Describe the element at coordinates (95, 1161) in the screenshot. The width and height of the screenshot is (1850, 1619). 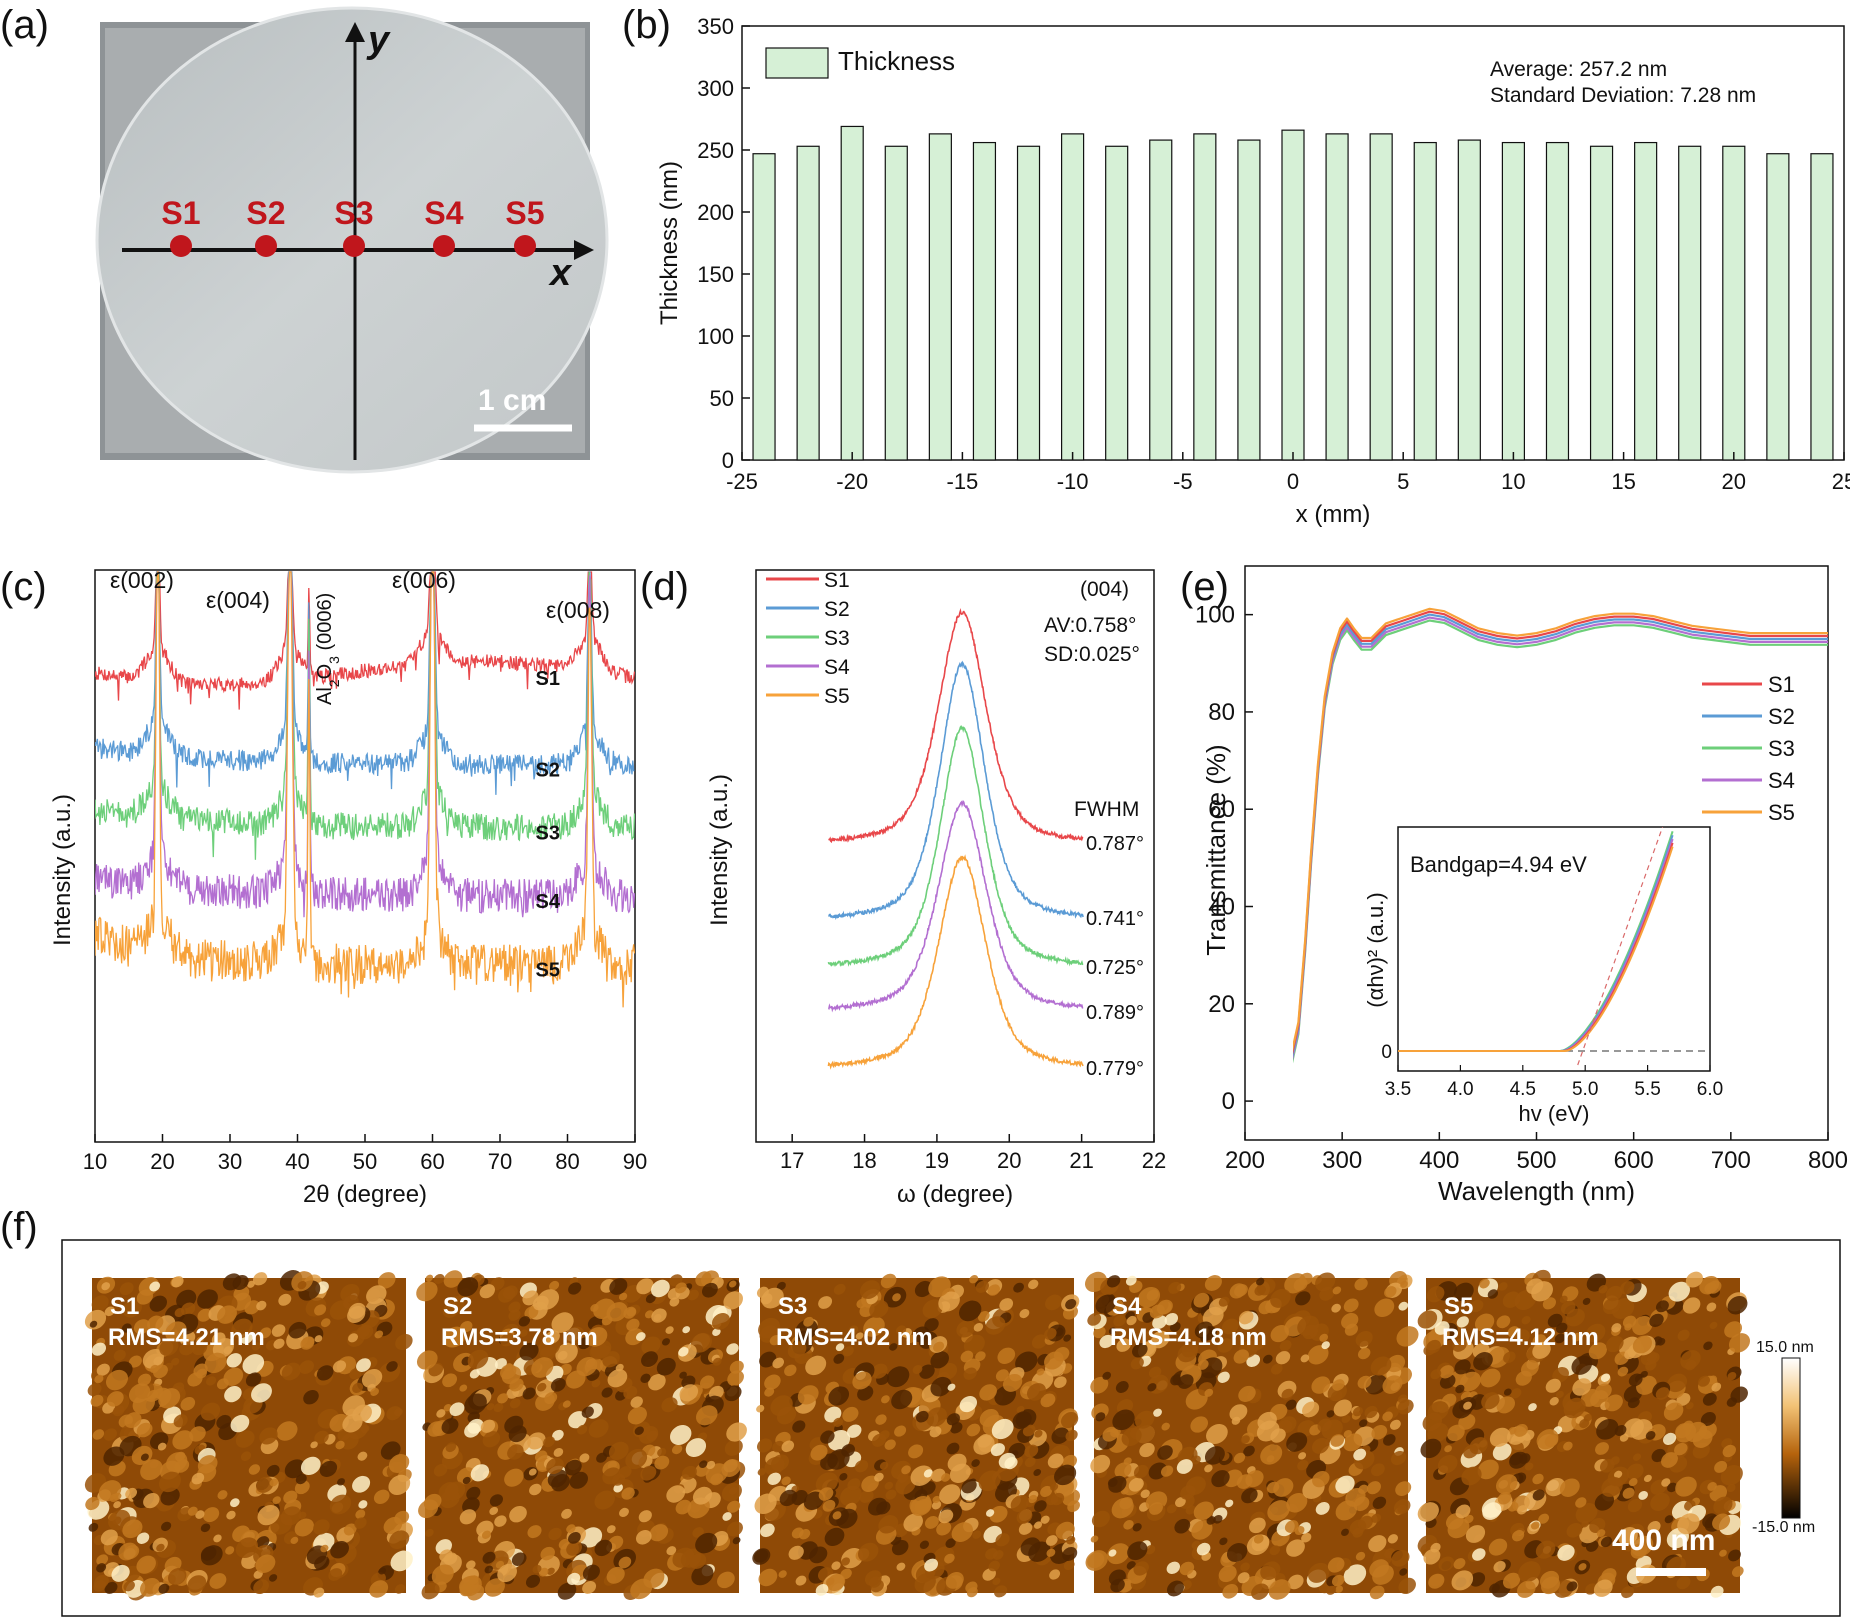
I see `x-tick-label: 10` at that location.